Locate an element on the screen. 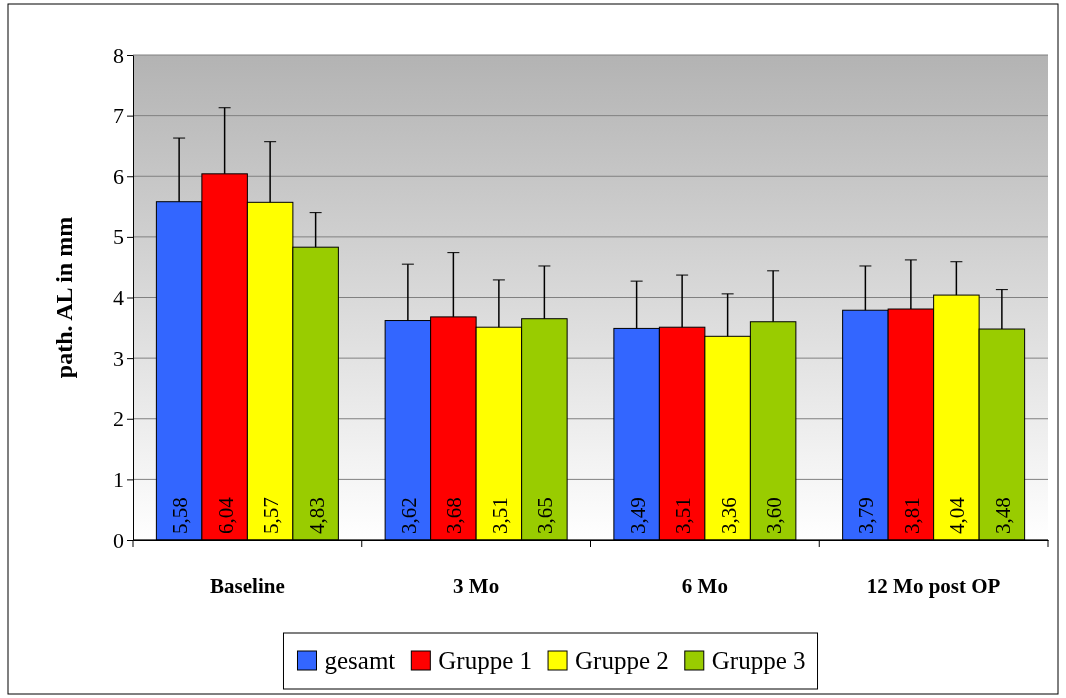  x-tick-label: 3 Mo is located at coordinates (476, 585).